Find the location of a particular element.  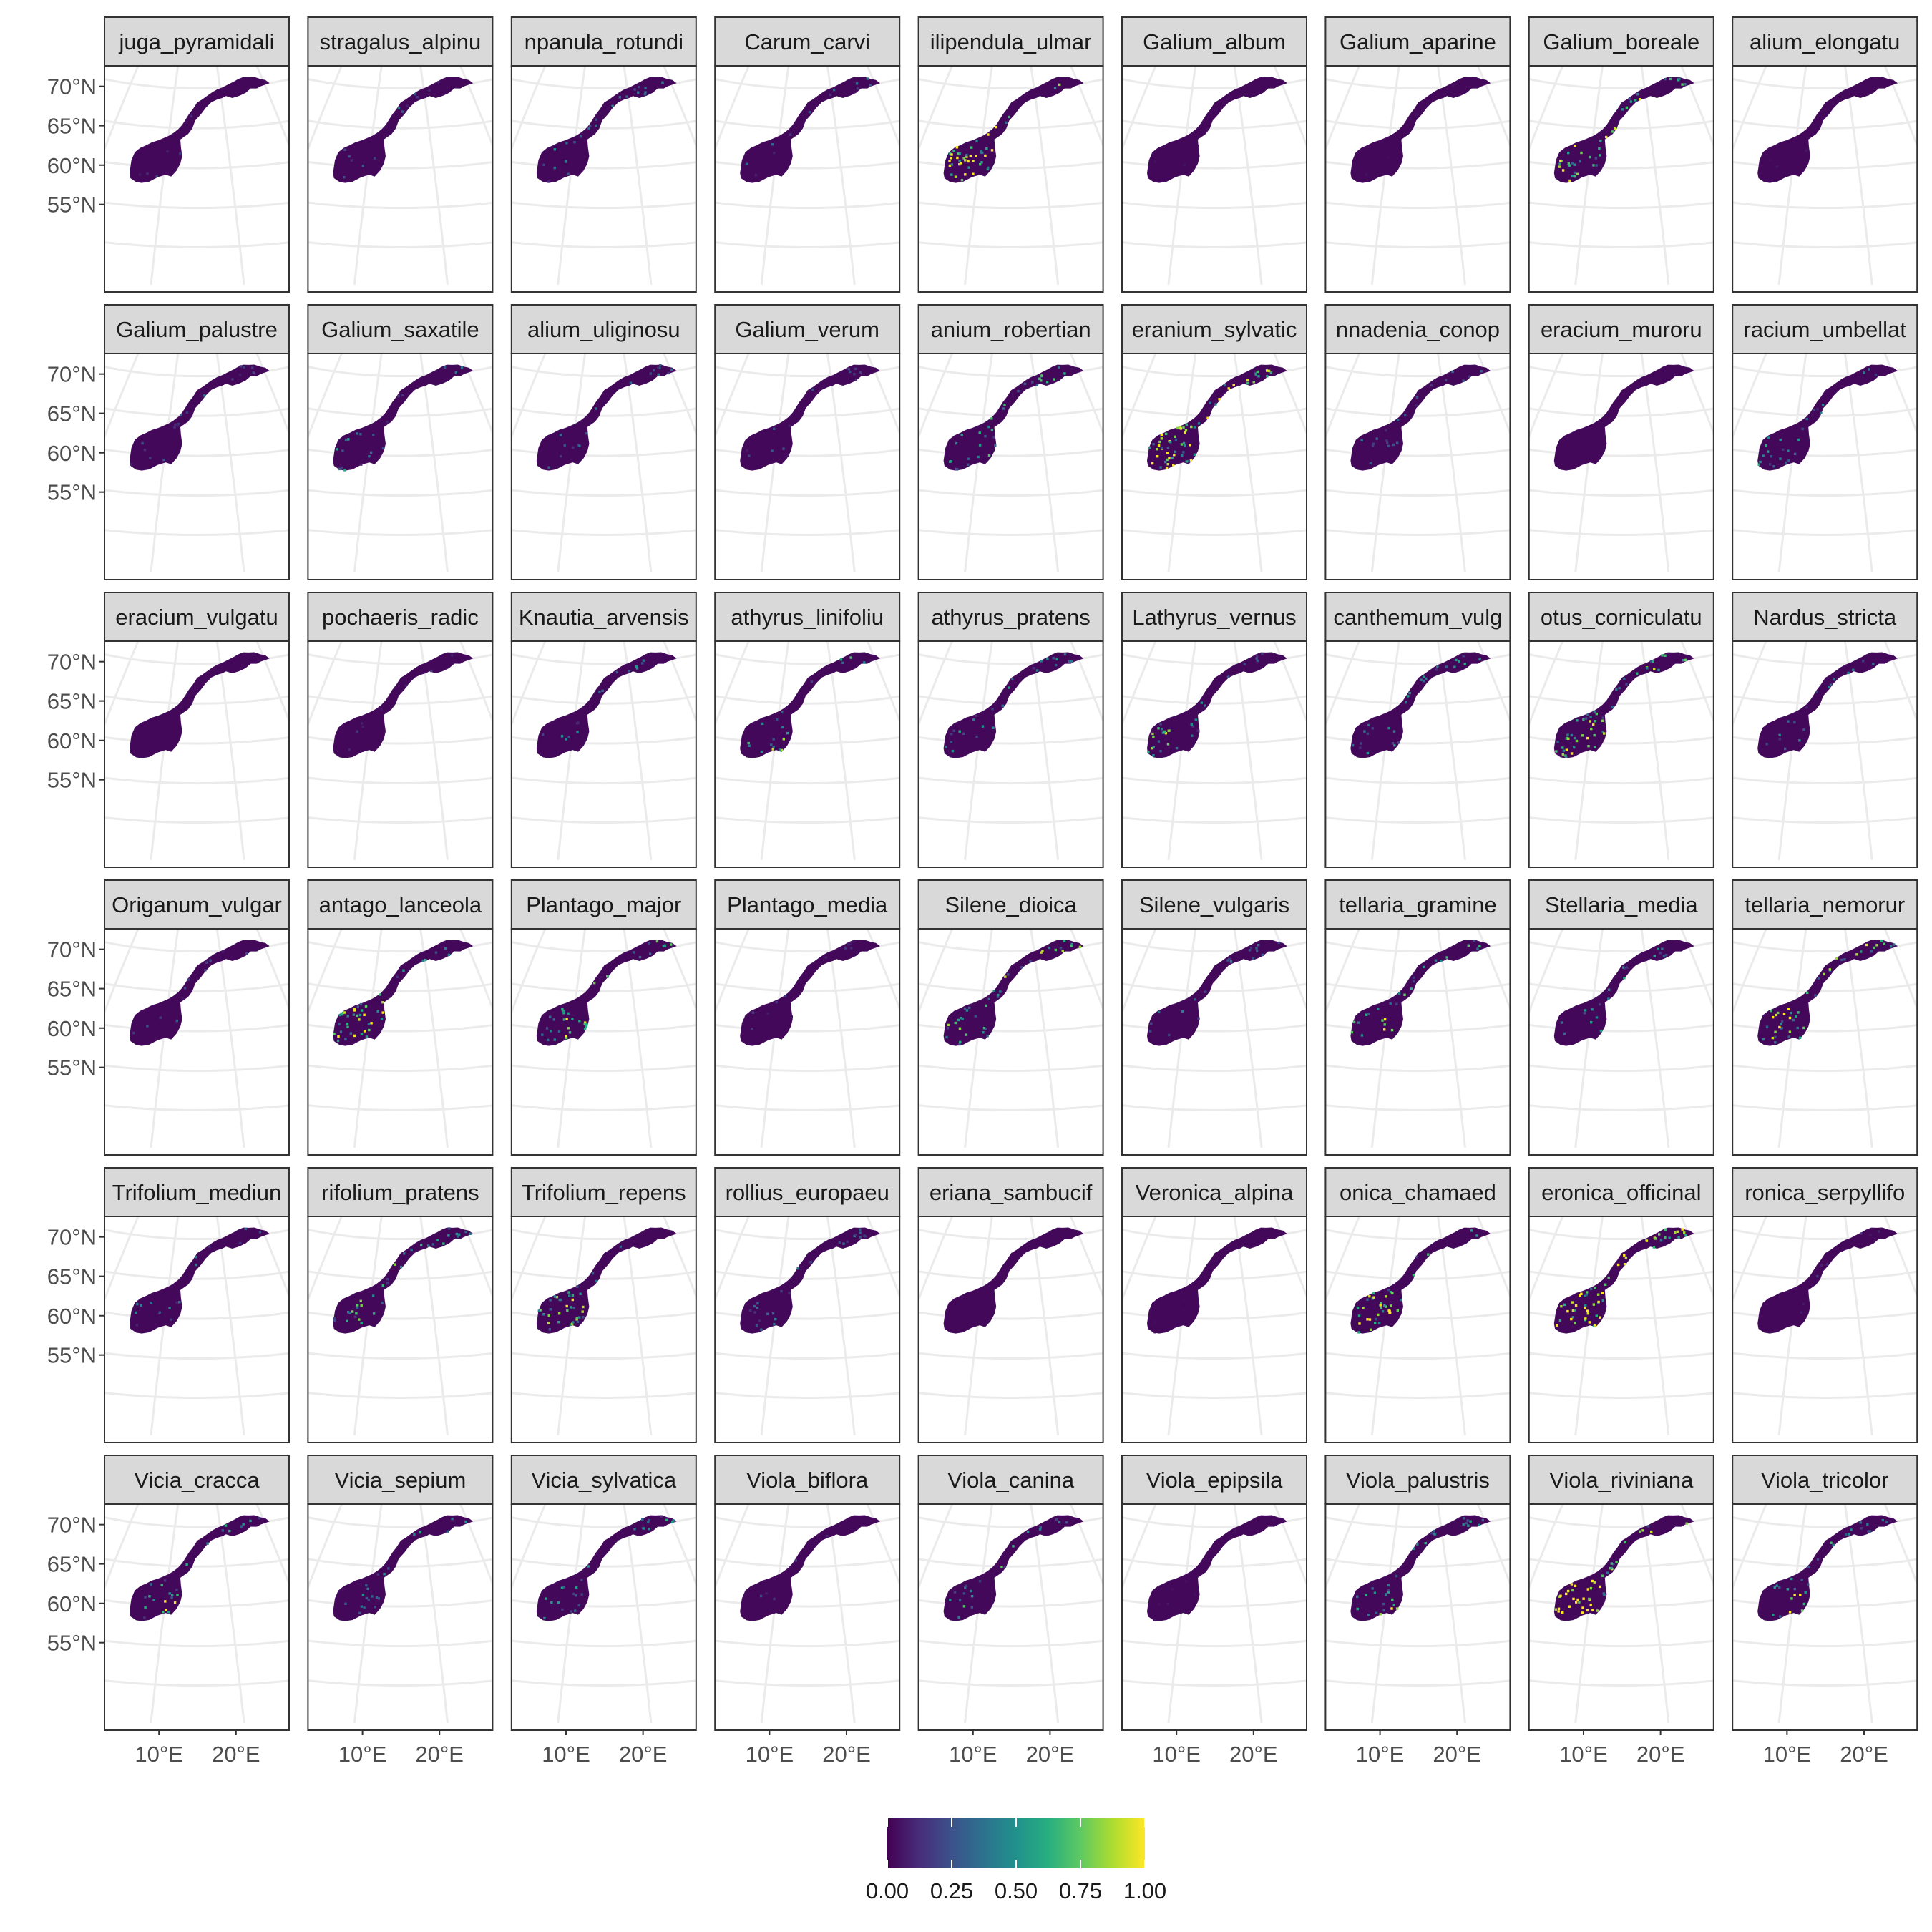

norway-outline is located at coordinates (1827, 1280).